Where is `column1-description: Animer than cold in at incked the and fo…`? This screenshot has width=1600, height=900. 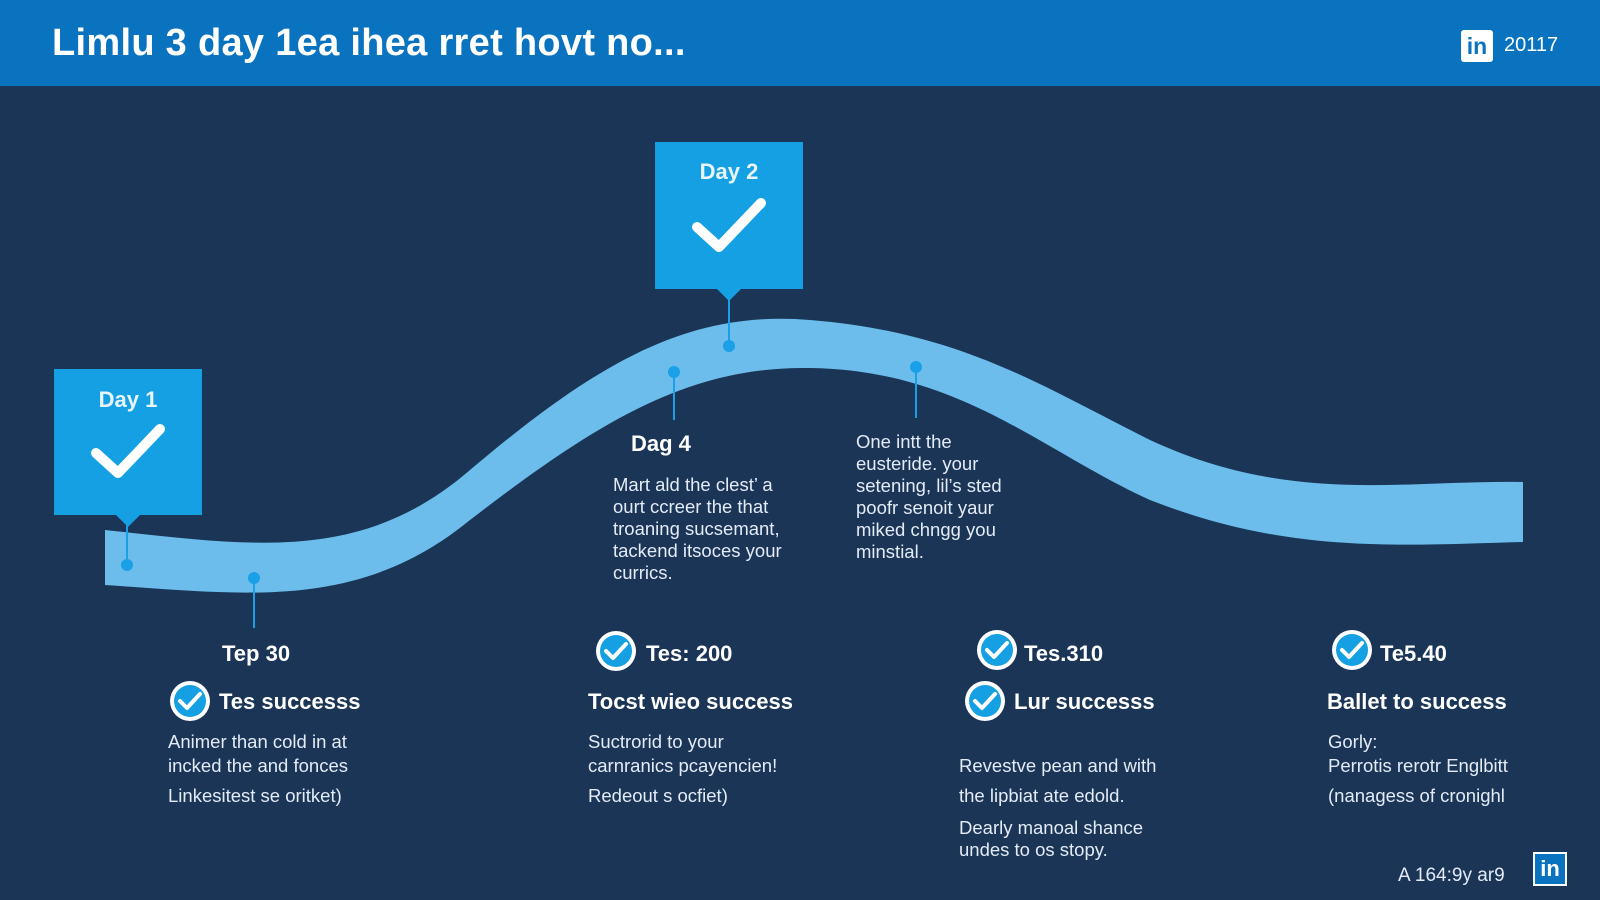 column1-description: Animer than cold in at incked the and fo… is located at coordinates (258, 769).